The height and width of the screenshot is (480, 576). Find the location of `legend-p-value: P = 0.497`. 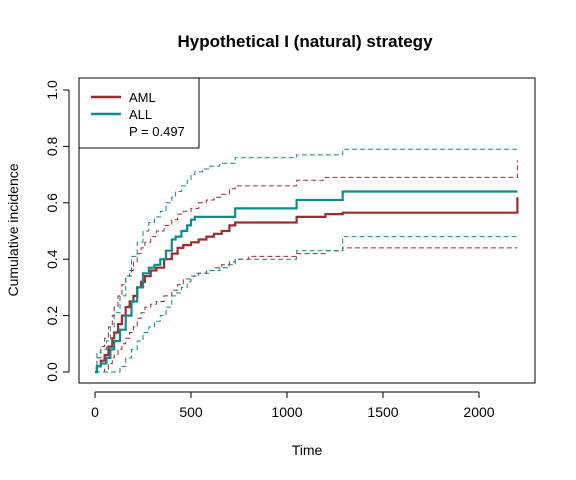

legend-p-value: P = 0.497 is located at coordinates (157, 131).